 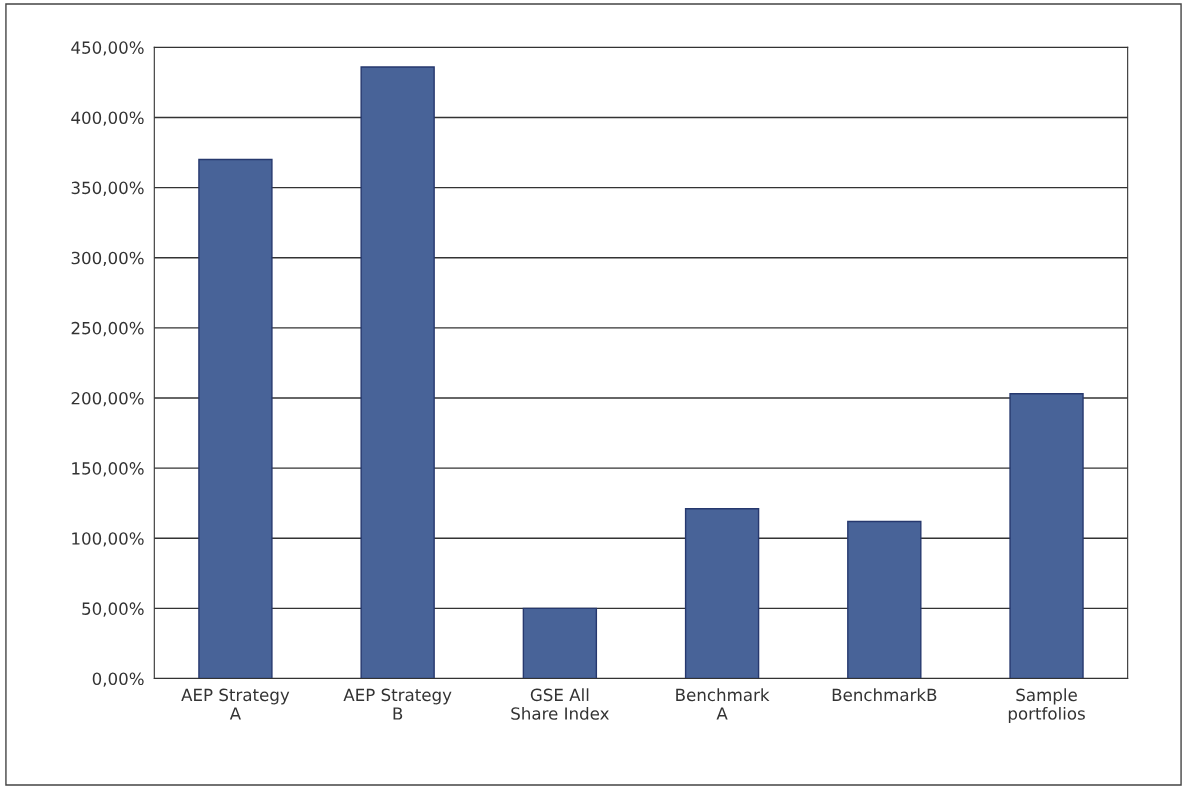 I want to click on x-tick-label: Sample portfolios, so click(x=1046, y=706).